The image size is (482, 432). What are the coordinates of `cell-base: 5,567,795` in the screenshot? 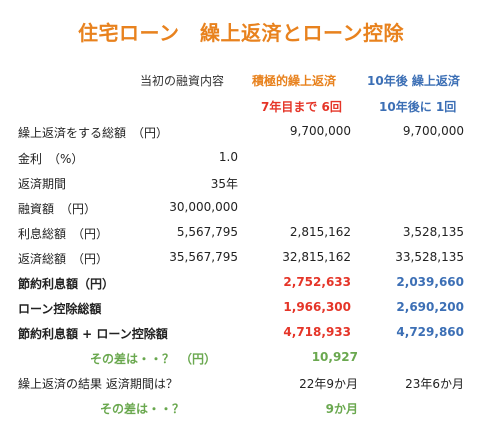 It's located at (207, 232).